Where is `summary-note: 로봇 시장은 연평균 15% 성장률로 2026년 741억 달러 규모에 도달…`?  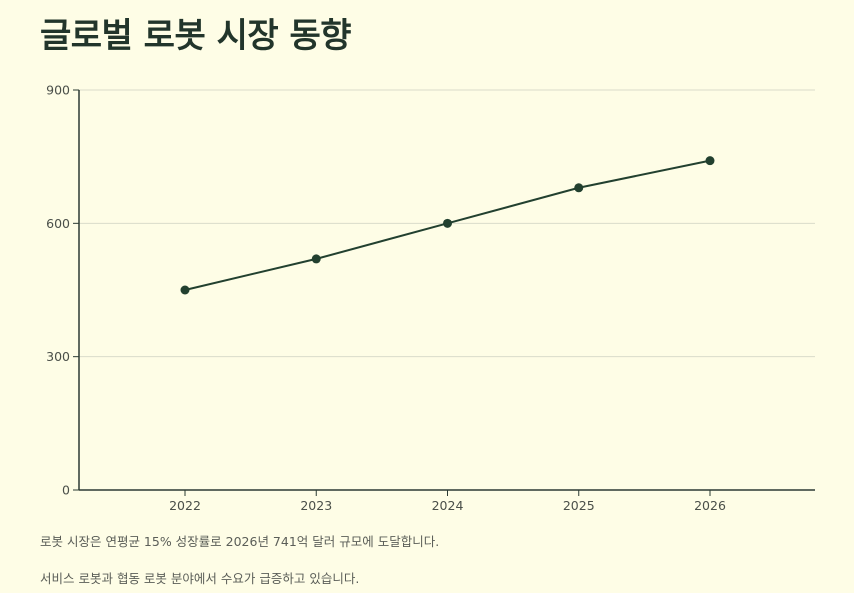
summary-note: 로봇 시장은 연평균 15% 성장률로 2026년 741억 달러 규모에 도달… is located at coordinates (240, 541).